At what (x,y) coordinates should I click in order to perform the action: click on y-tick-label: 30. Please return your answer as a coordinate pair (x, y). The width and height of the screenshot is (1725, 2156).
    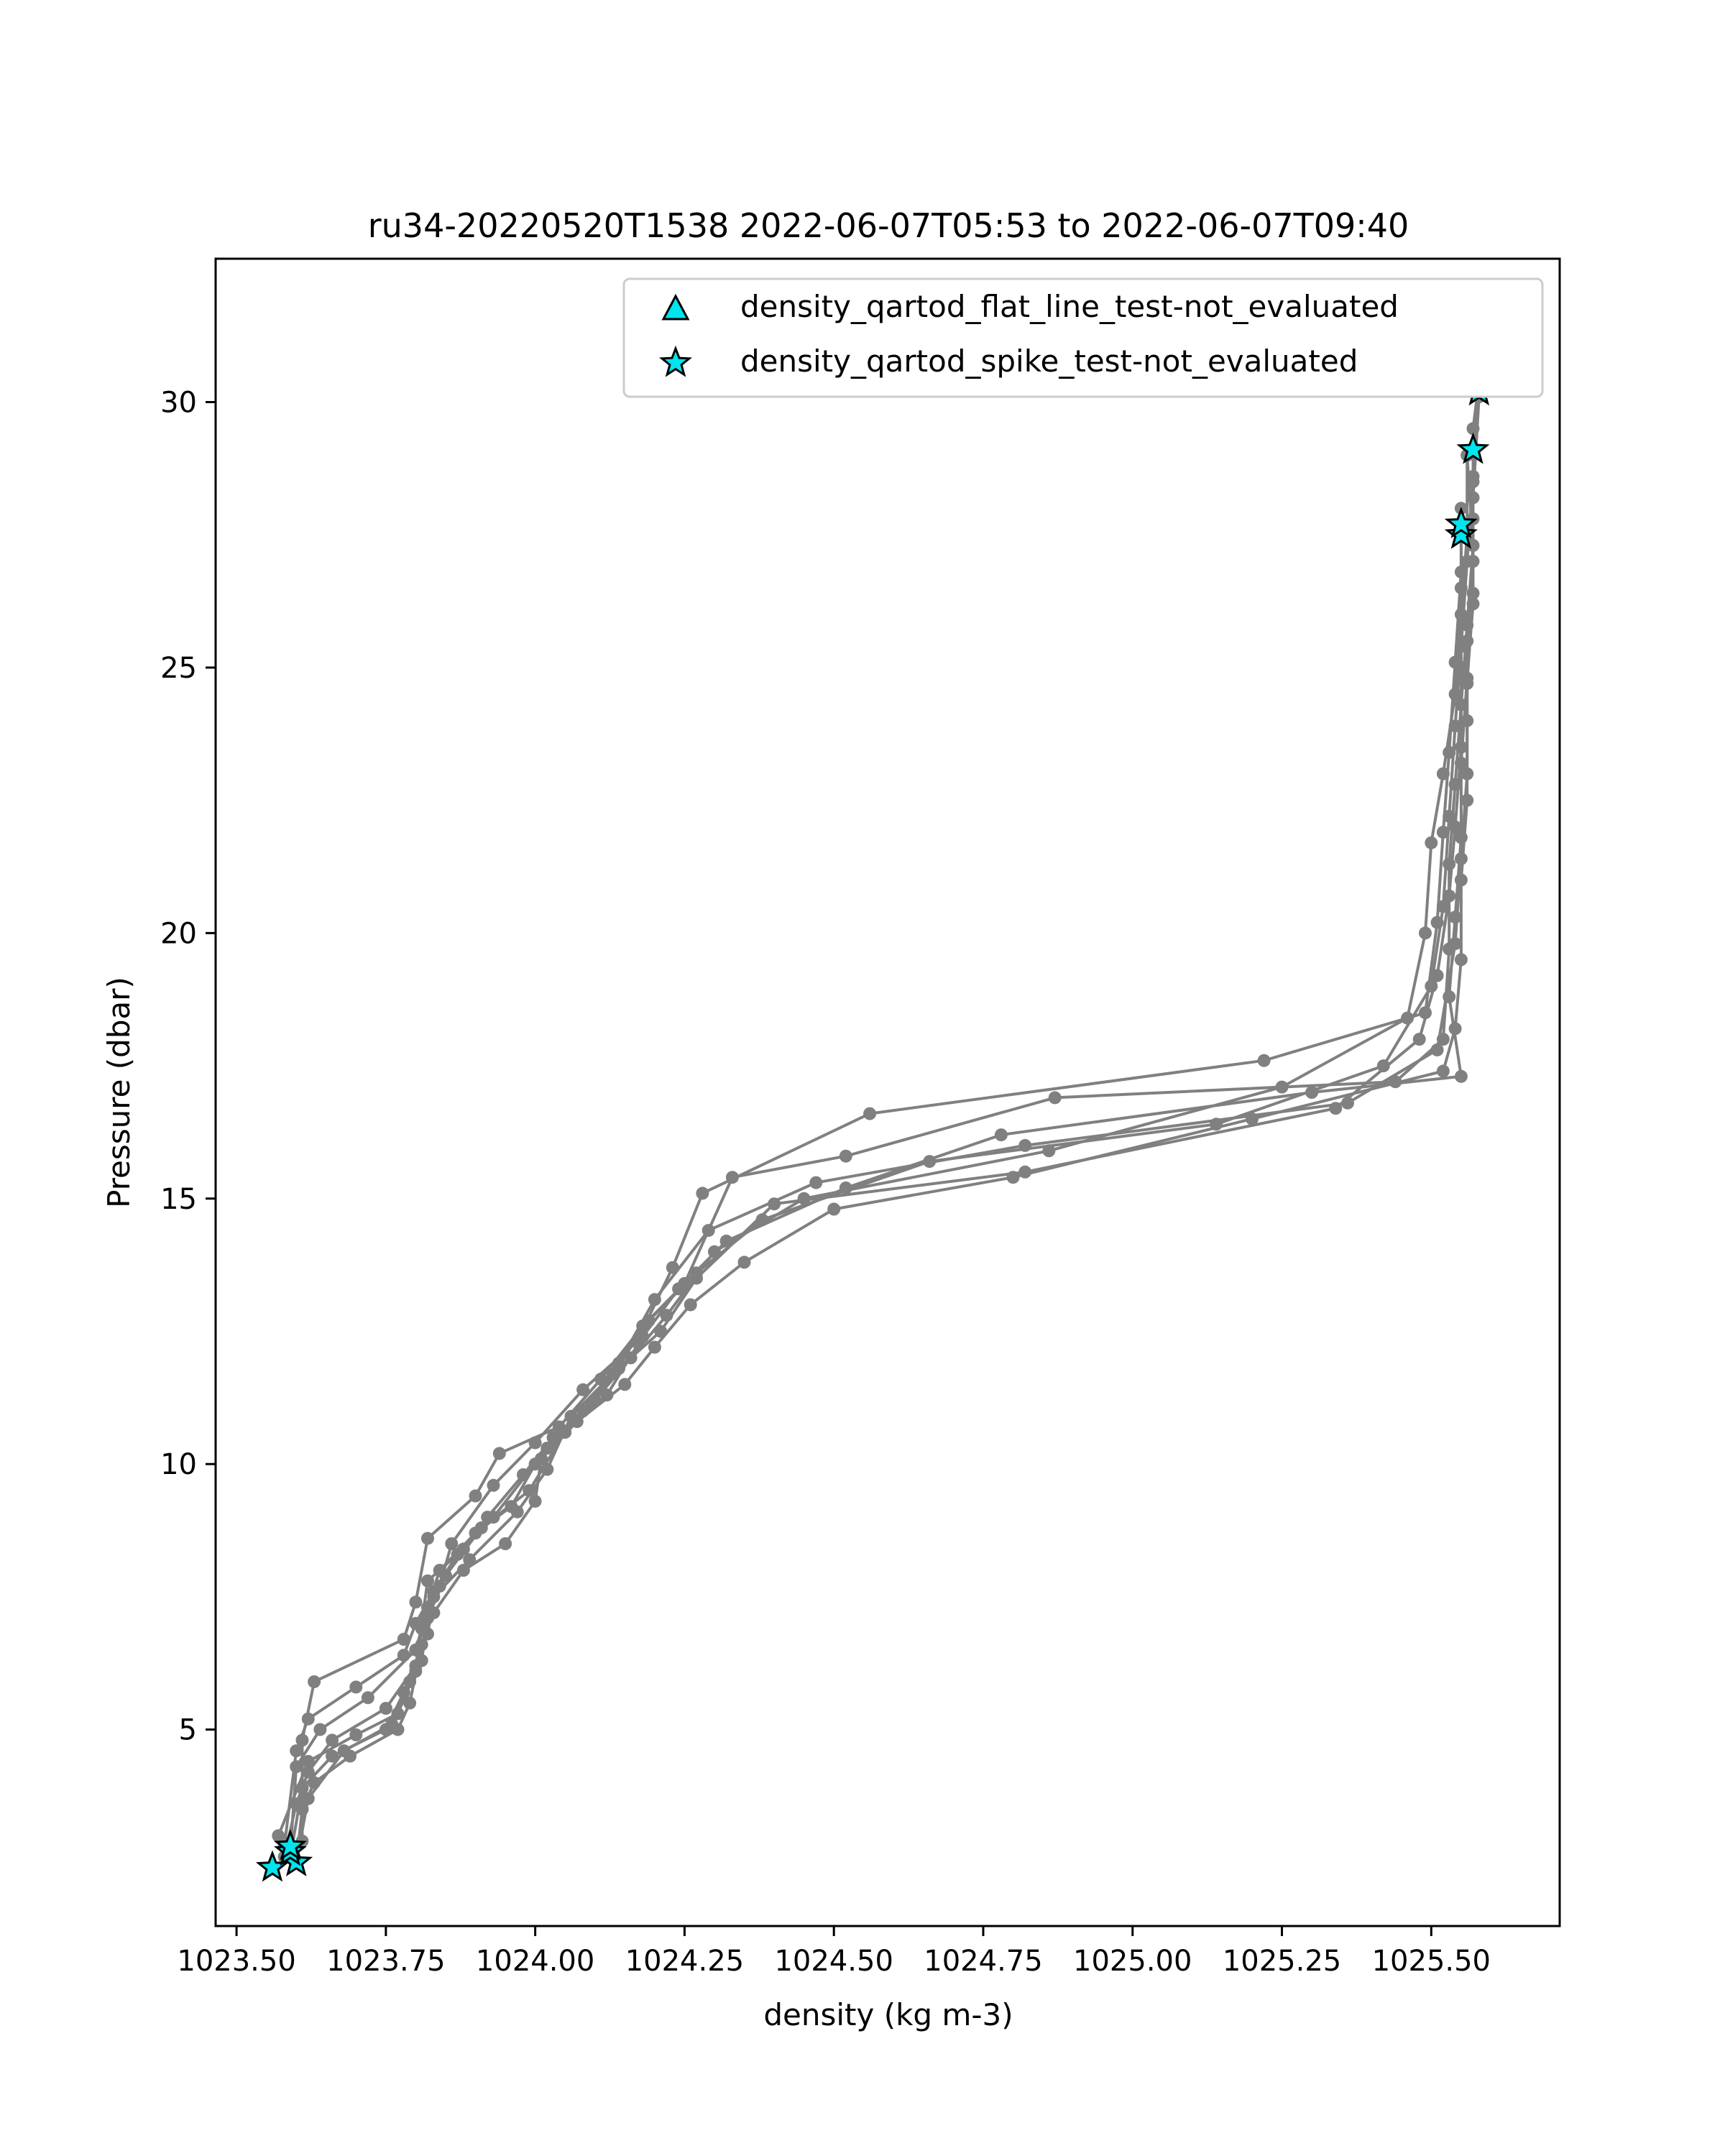
    Looking at the image, I should click on (178, 402).